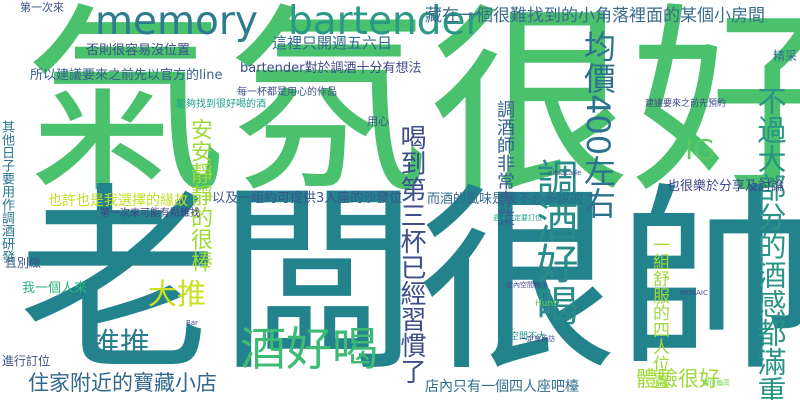  What do you see at coordinates (502, 387) in the screenshot?
I see `word: 店內只有一個四人座吧檯` at bounding box center [502, 387].